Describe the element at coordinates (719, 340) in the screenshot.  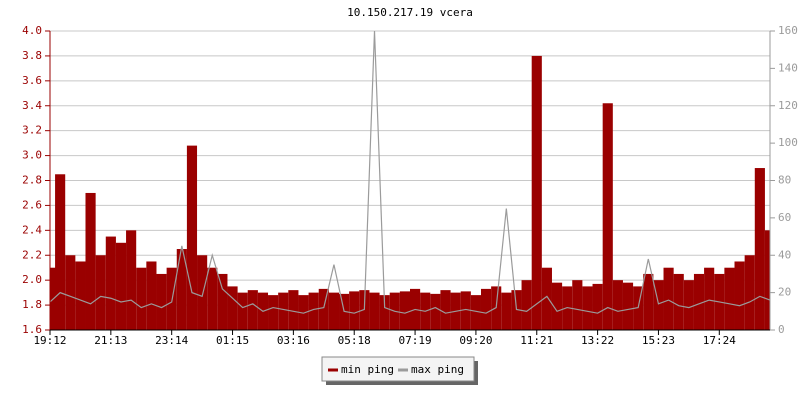
I see `x-tick-label: 17:24` at that location.